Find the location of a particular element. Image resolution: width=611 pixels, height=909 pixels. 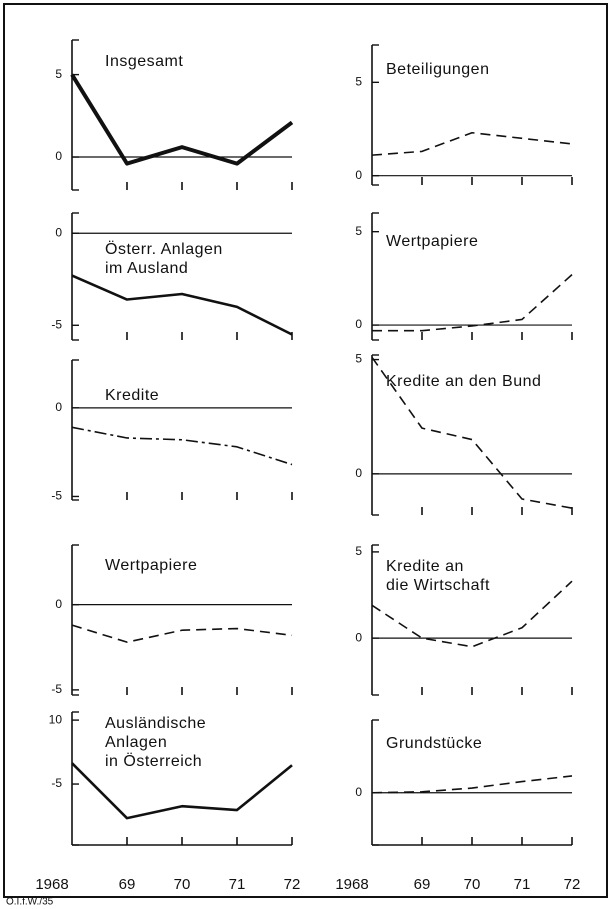

panel-title: Insgesamt is located at coordinates (144, 61).